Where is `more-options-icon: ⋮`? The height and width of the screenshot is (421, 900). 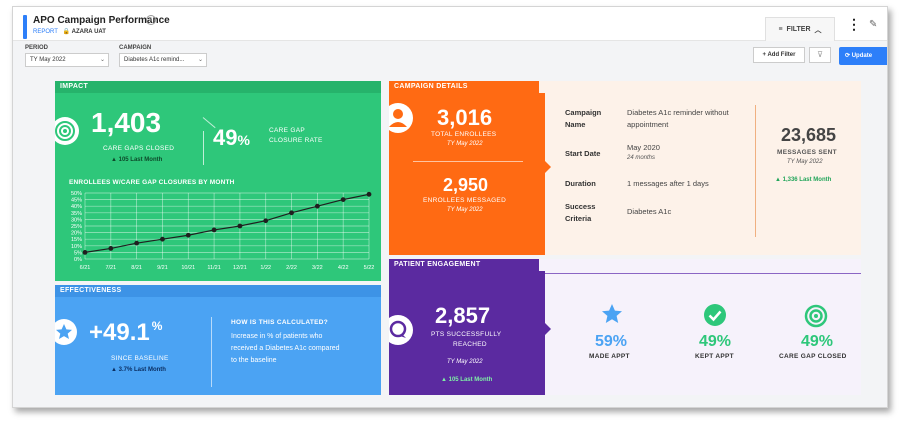 more-options-icon: ⋮ is located at coordinates (854, 24).